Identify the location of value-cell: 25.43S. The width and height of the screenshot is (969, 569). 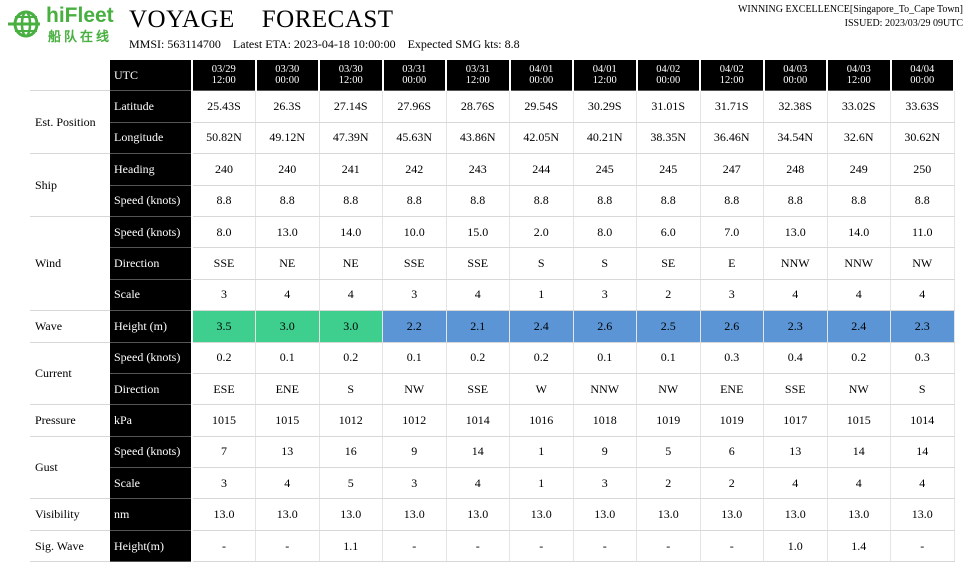
(224, 106).